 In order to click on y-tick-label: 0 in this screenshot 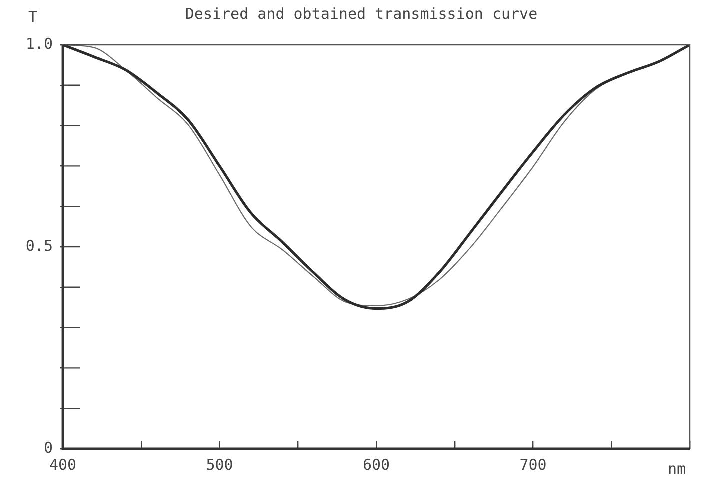, I will do `click(48, 447)`.